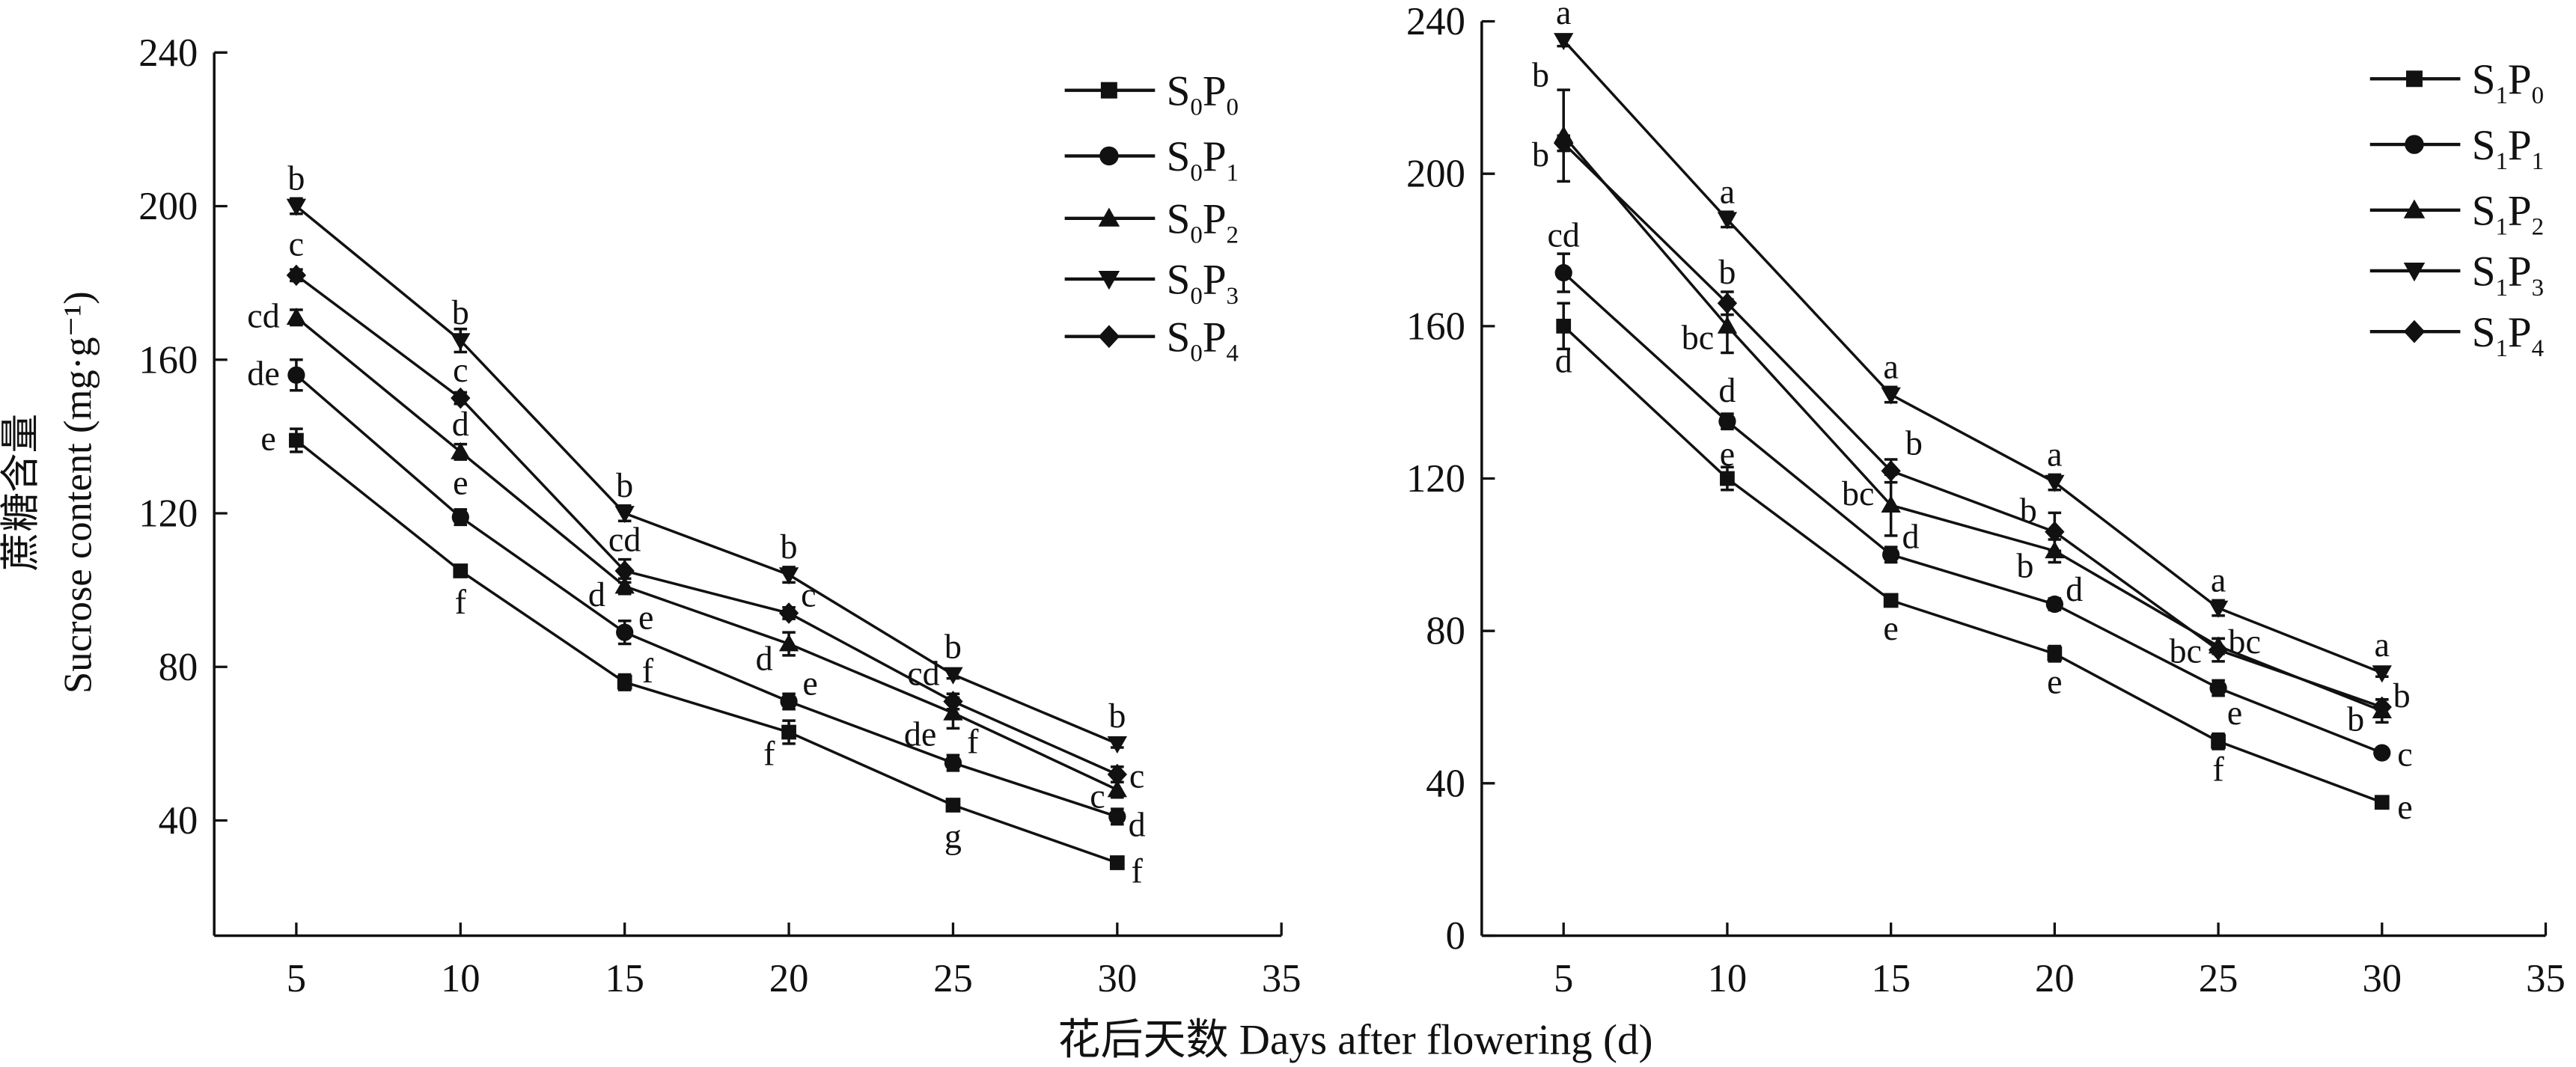 The image size is (2576, 1067). What do you see at coordinates (1203, 159) in the screenshot?
I see `legend-label: S0P1` at bounding box center [1203, 159].